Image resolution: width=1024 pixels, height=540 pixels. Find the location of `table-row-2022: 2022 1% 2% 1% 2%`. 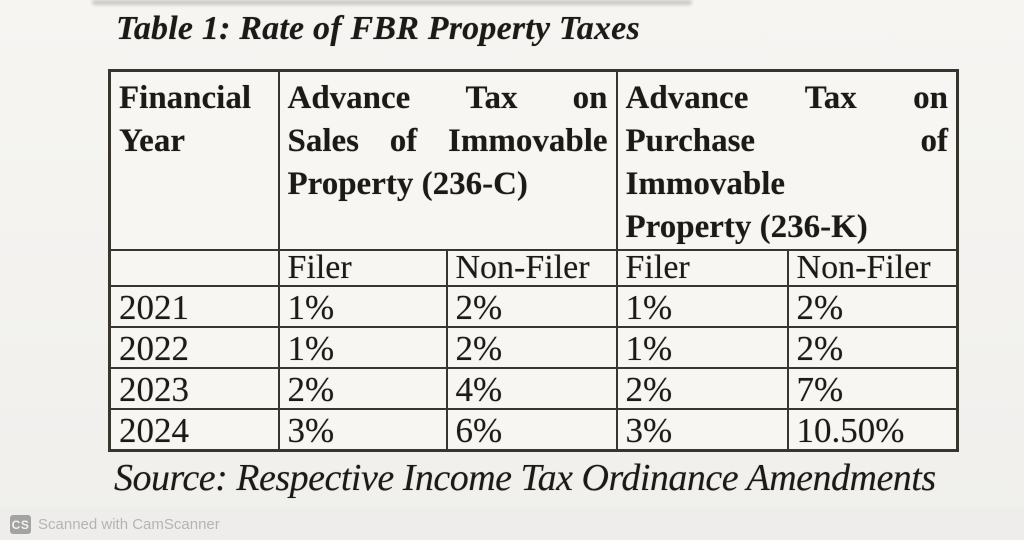

table-row-2022: 2022 1% 2% 1% 2% is located at coordinates (533, 347).